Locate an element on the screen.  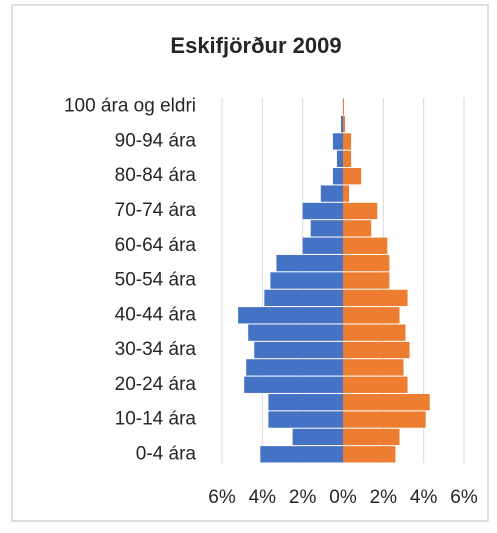
y-tick-label: 40-44 ára is located at coordinates (156, 314).